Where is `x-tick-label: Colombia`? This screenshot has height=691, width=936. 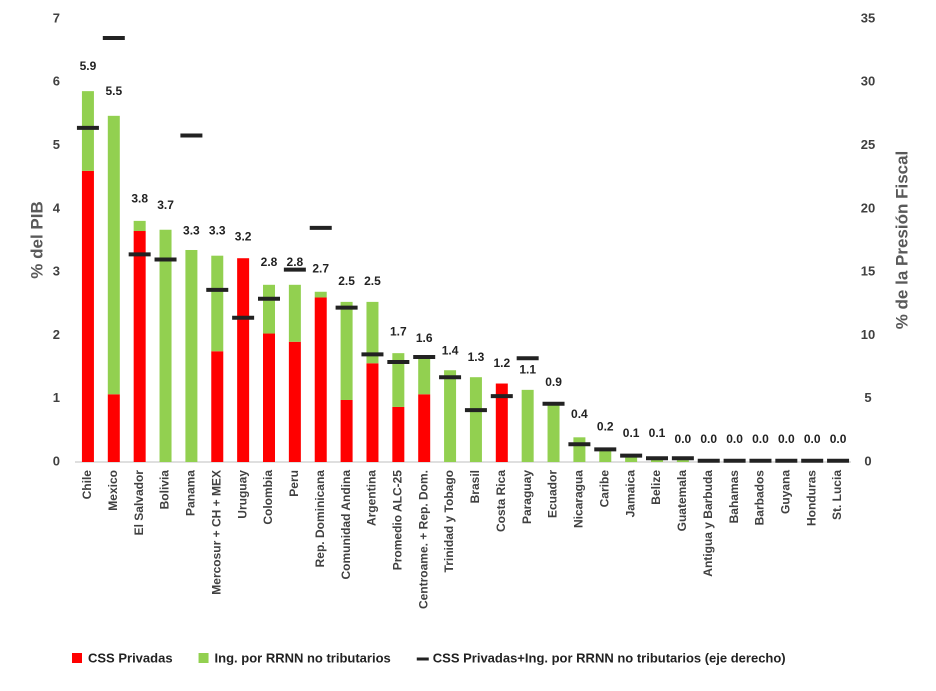
x-tick-label: Colombia is located at coordinates (268, 497).